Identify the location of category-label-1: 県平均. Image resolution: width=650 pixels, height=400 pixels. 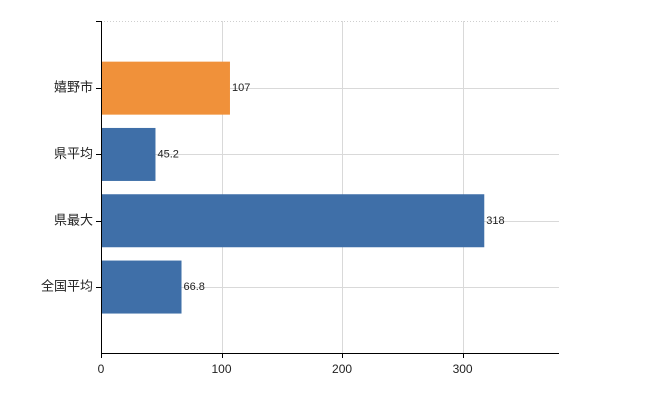
(73, 154).